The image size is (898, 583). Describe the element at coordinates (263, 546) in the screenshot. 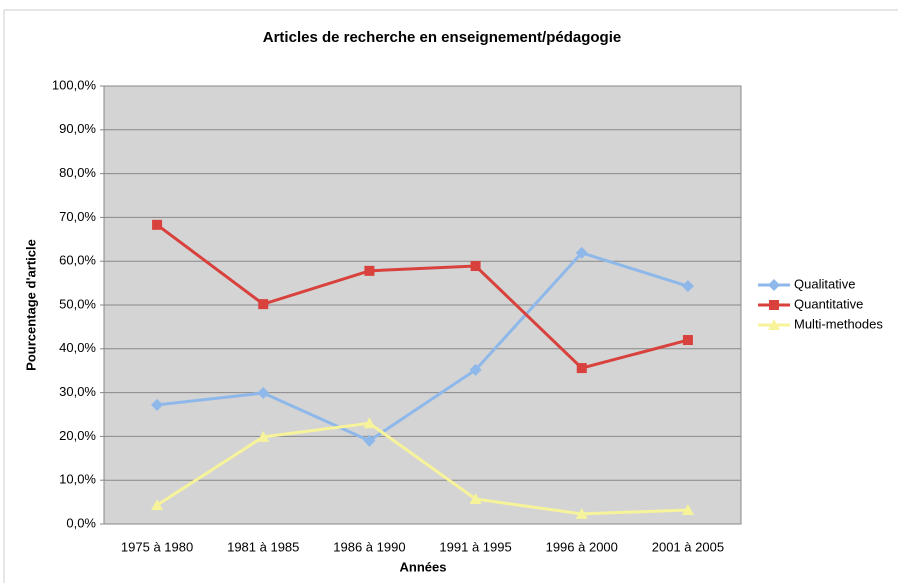

I see `x-tick-label: 1981 à 1985` at that location.